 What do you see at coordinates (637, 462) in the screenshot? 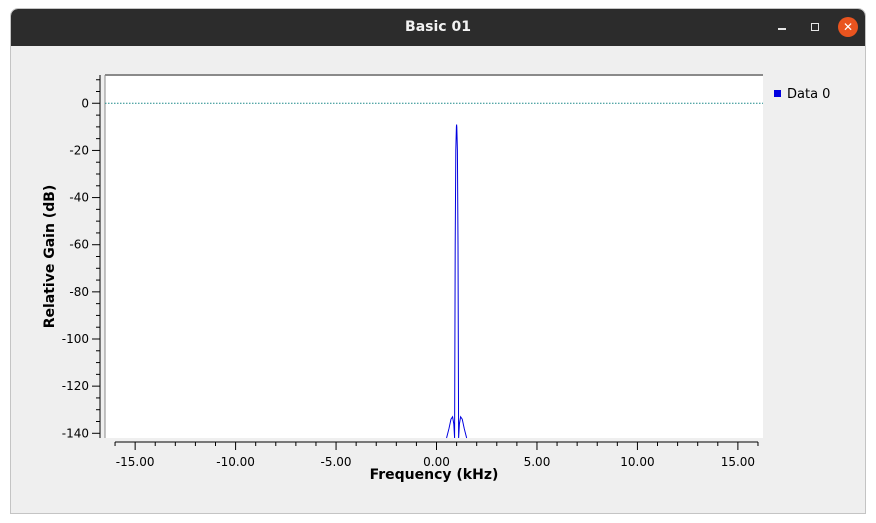
I see `x-tick-label: 10.00` at bounding box center [637, 462].